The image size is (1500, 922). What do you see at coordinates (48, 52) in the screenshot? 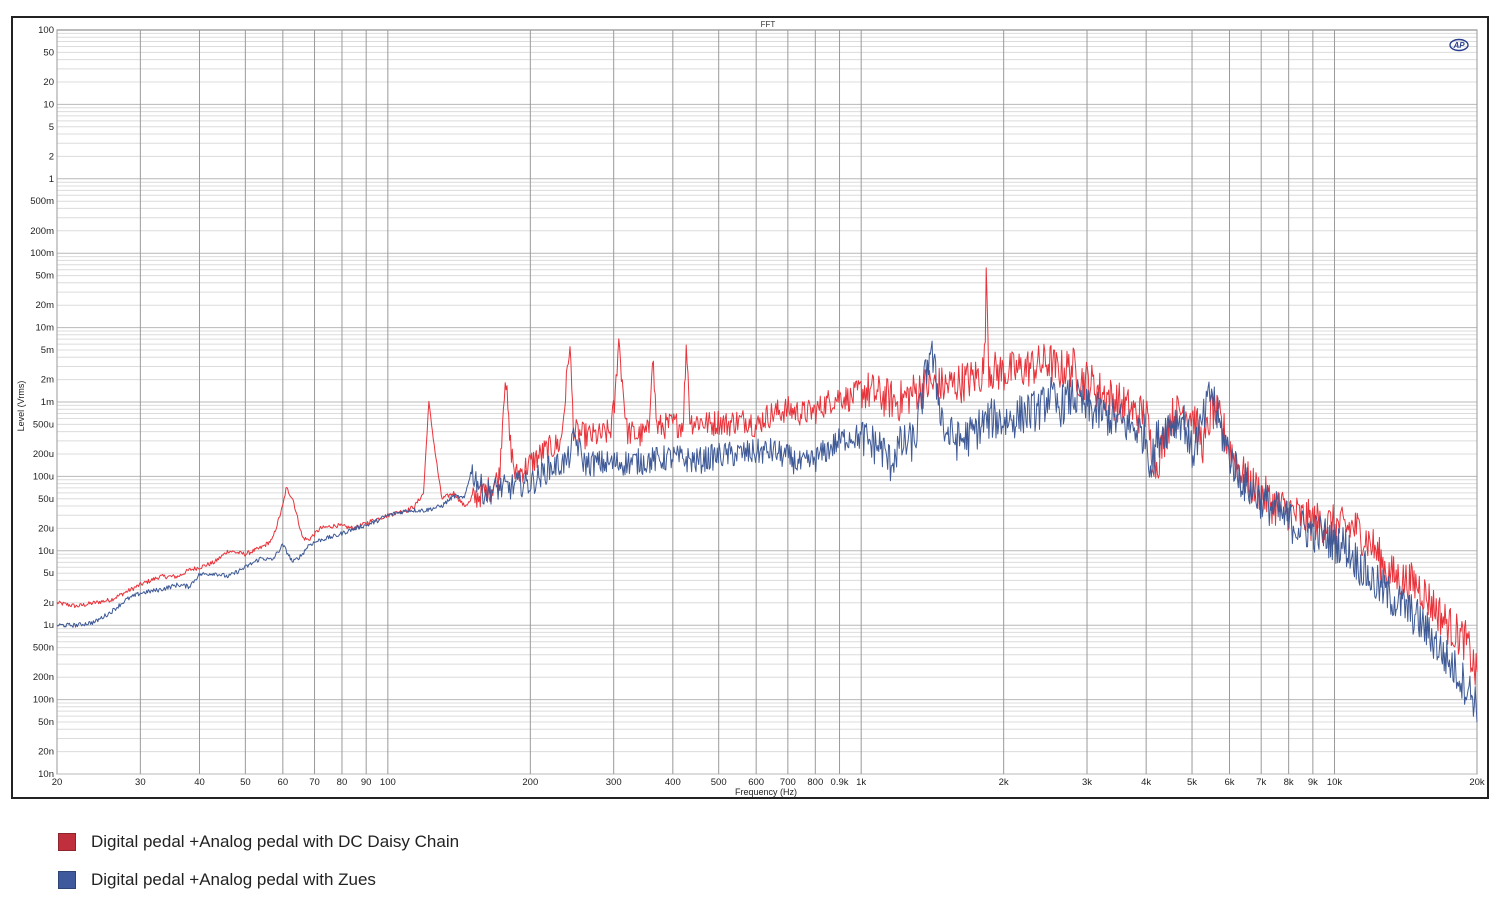
I see `y-tick-label: 50` at bounding box center [48, 52].